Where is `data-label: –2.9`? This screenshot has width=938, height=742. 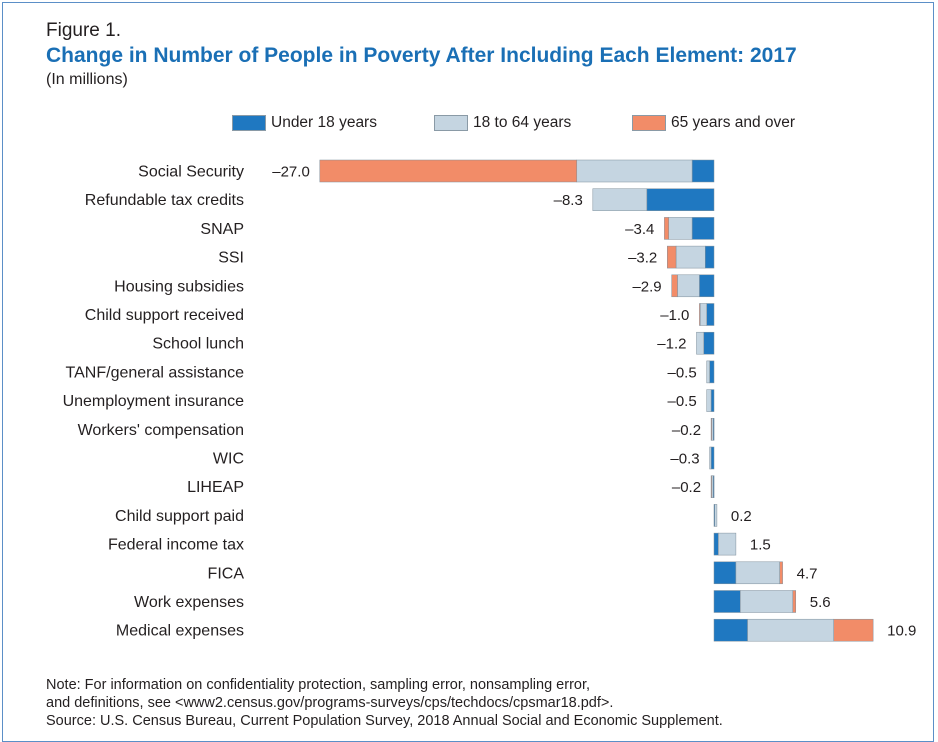 data-label: –2.9 is located at coordinates (646, 286).